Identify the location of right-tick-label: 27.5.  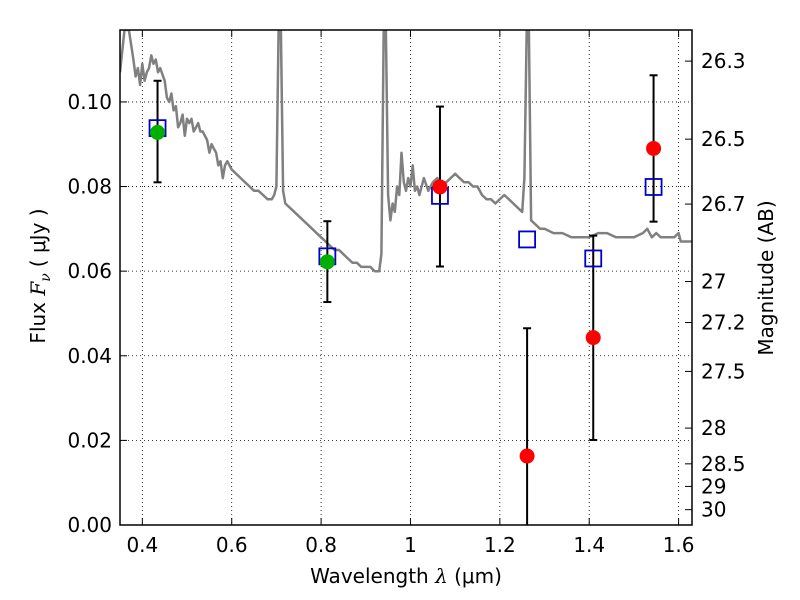
(723, 371).